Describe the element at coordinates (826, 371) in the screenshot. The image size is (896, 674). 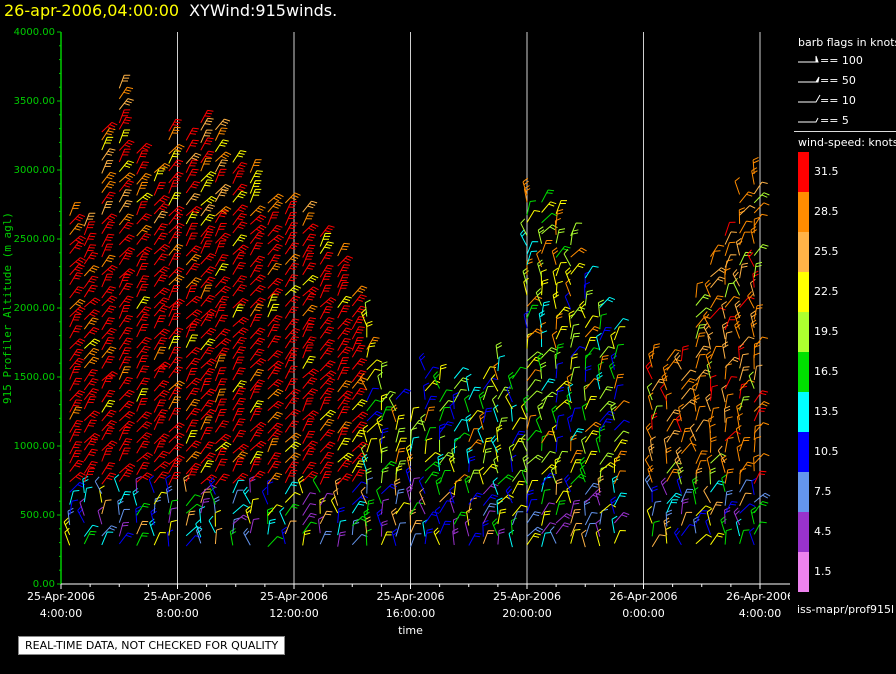
I see `speed-label: 16.5` at that location.